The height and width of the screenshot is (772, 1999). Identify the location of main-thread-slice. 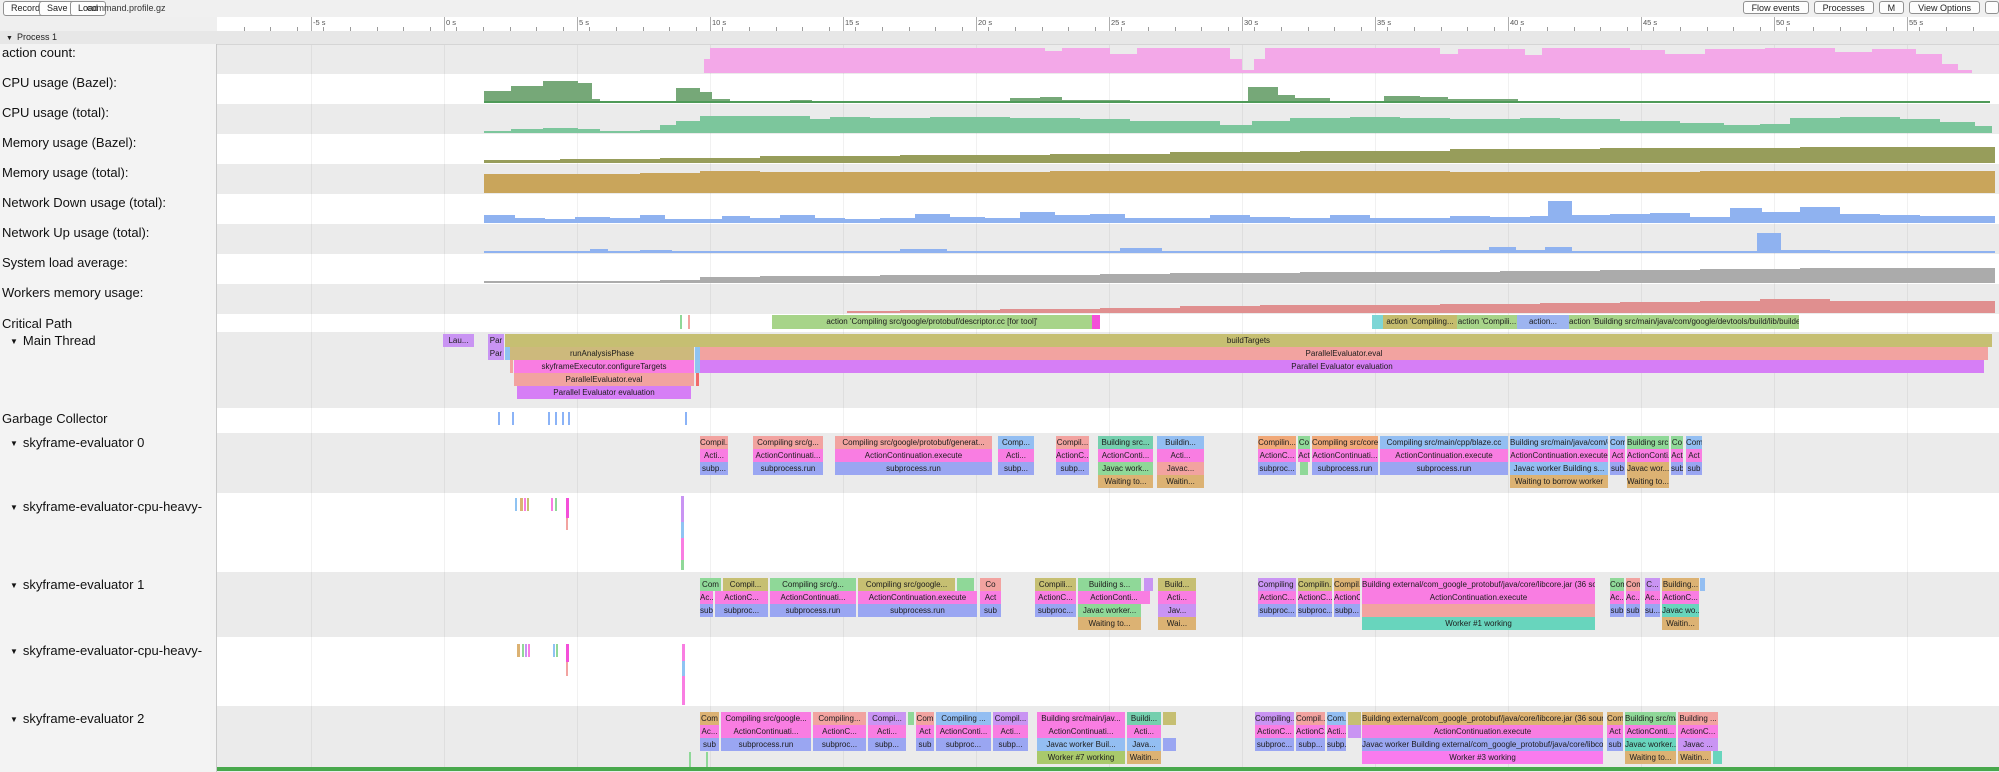
(697, 379).